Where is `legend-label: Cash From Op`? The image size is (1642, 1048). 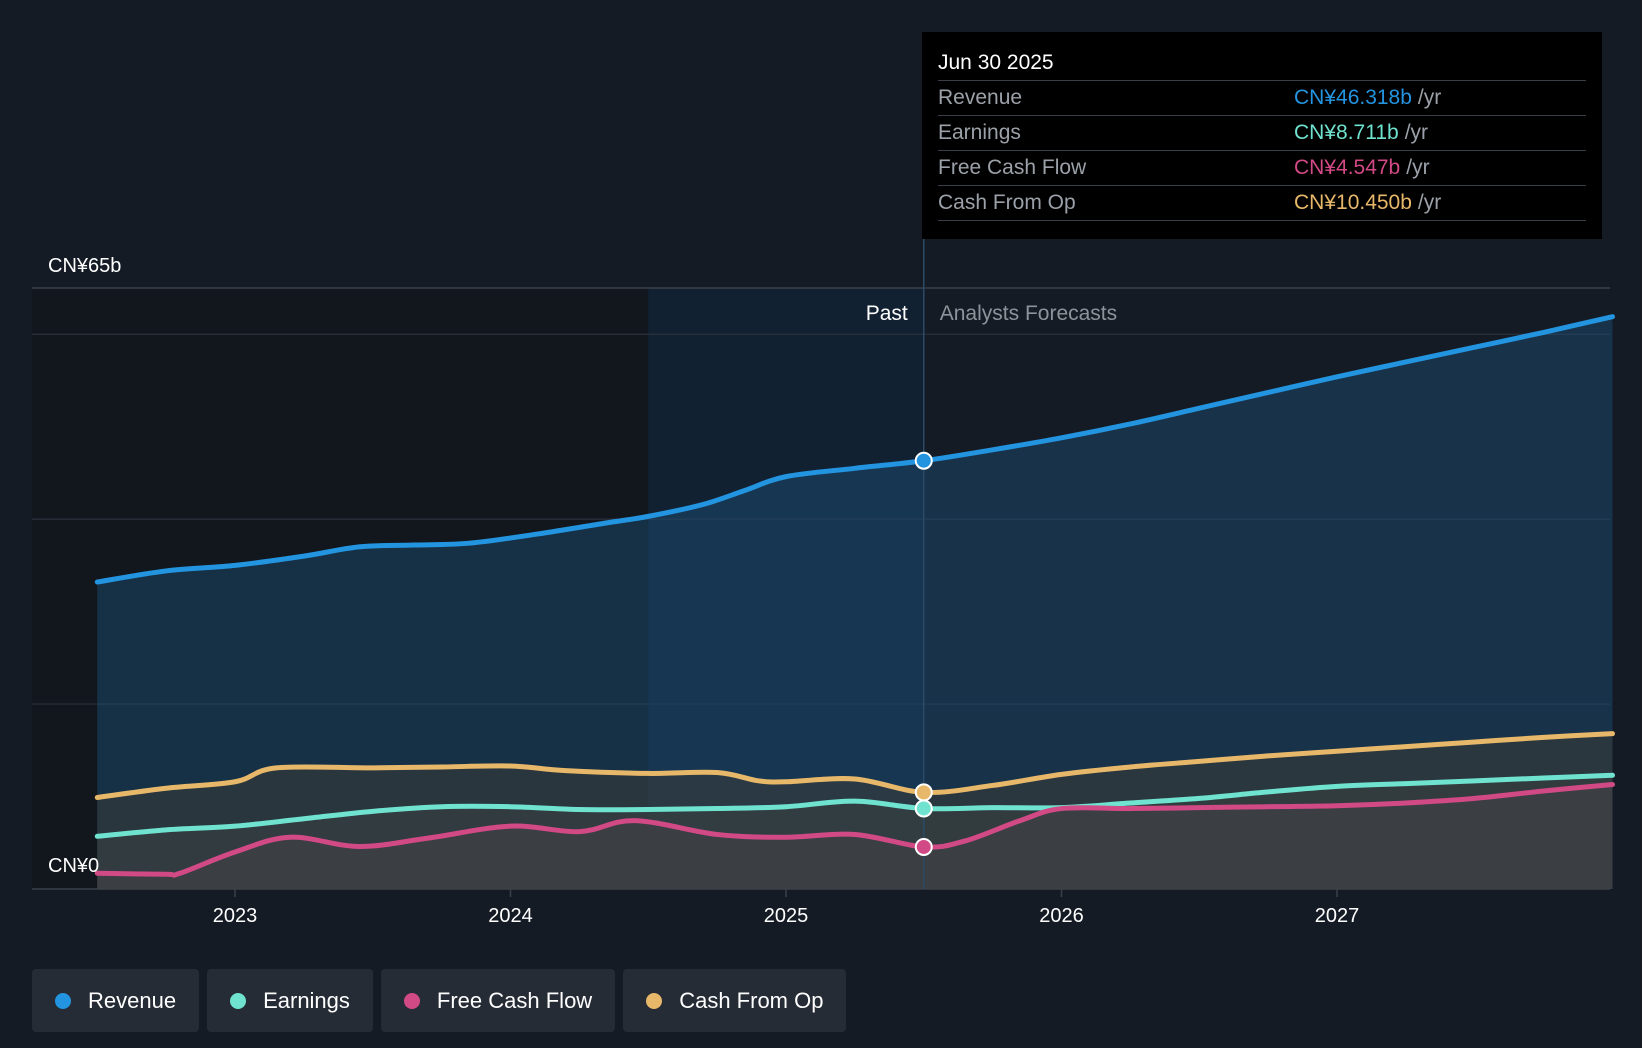
legend-label: Cash From Op is located at coordinates (751, 1000).